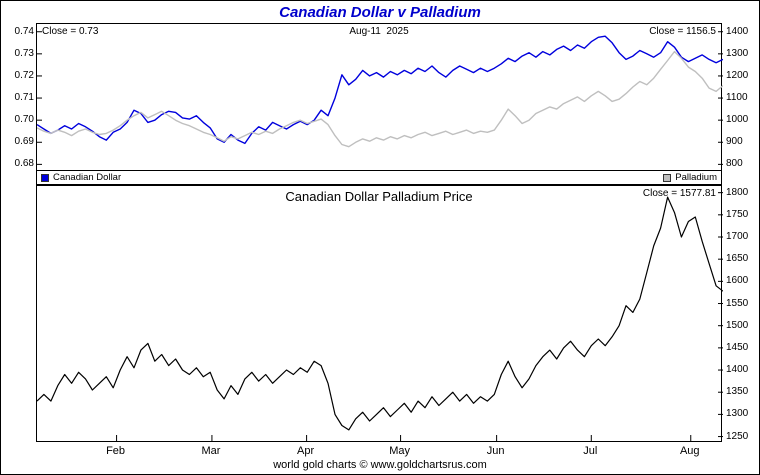 This screenshot has height=475, width=760. I want to click on axis-tick-label: 0.68, so click(24, 164).